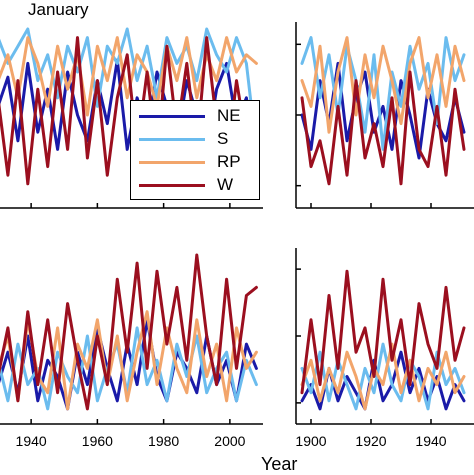 Image resolution: width=474 pixels, height=475 pixels. I want to click on x-tick-label: 1900, so click(310, 441).